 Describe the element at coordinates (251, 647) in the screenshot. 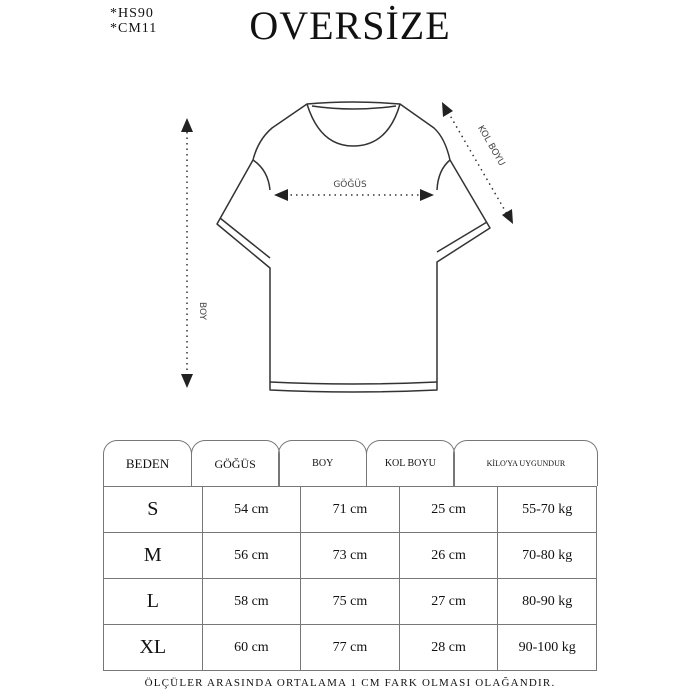

I see `table-cell: 60 cm` at that location.